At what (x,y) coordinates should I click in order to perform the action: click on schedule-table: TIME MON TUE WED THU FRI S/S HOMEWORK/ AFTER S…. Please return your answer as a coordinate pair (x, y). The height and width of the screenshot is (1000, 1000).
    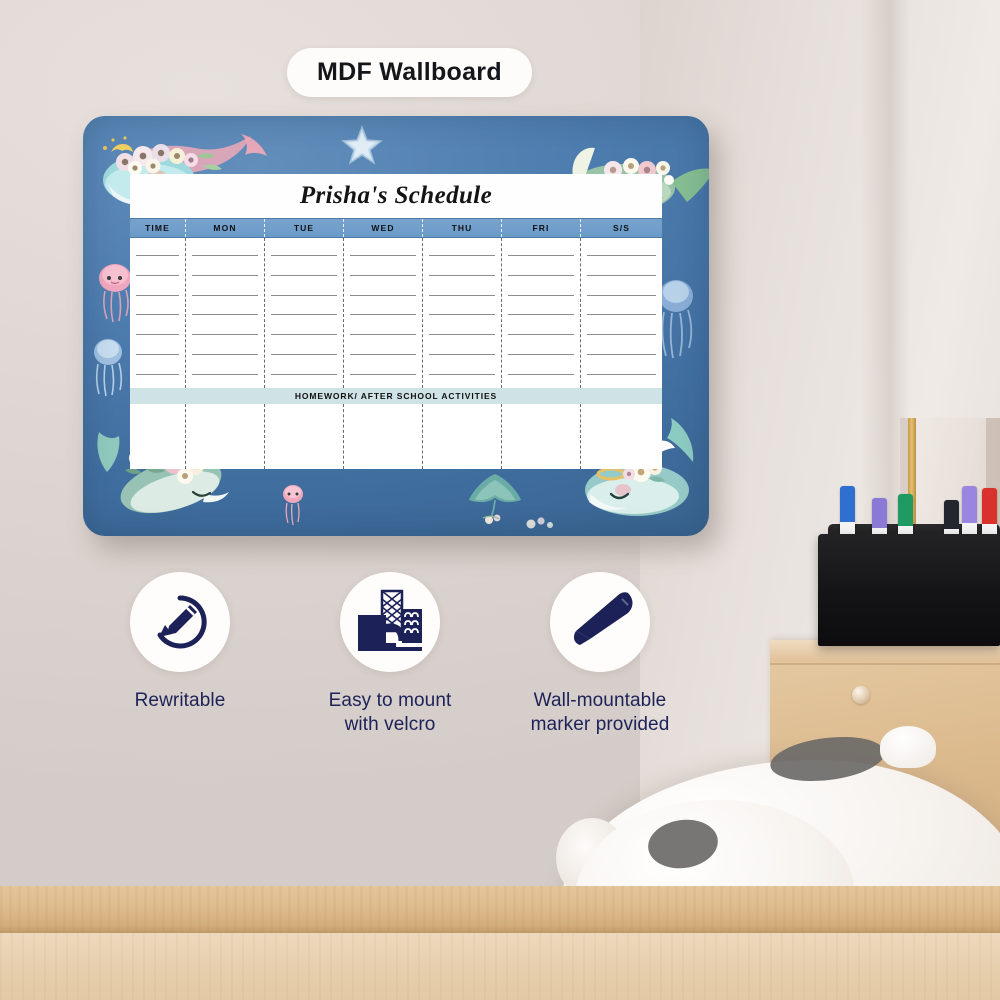
    Looking at the image, I should click on (396, 343).